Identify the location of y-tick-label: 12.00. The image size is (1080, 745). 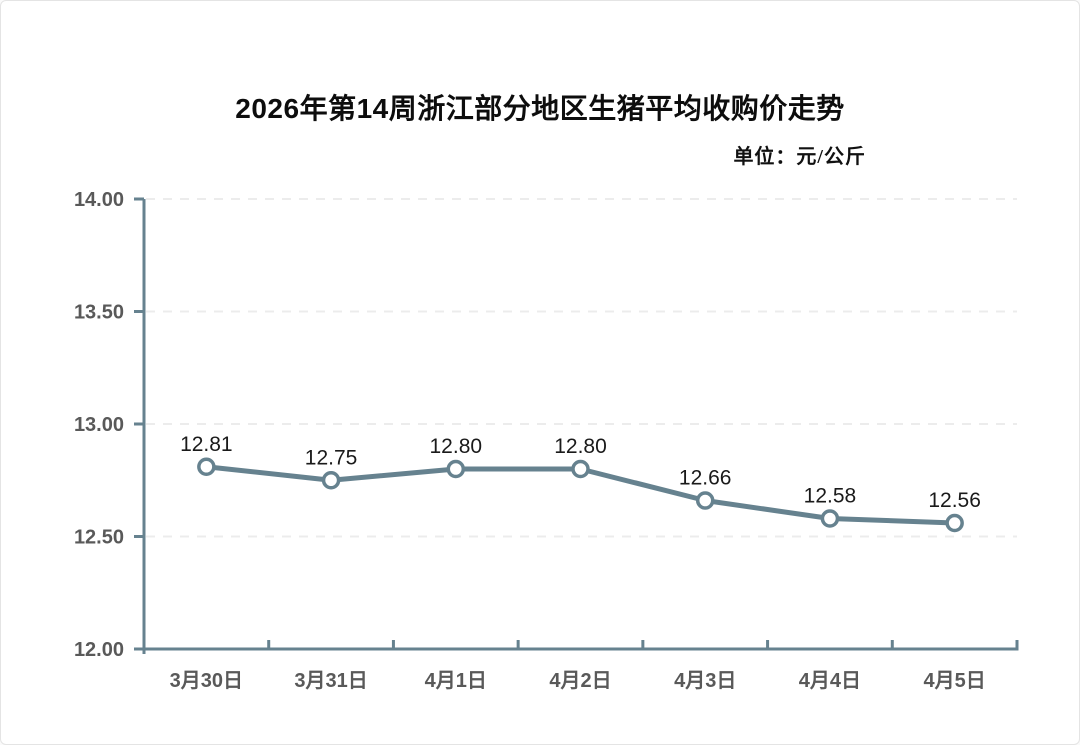
(99, 650).